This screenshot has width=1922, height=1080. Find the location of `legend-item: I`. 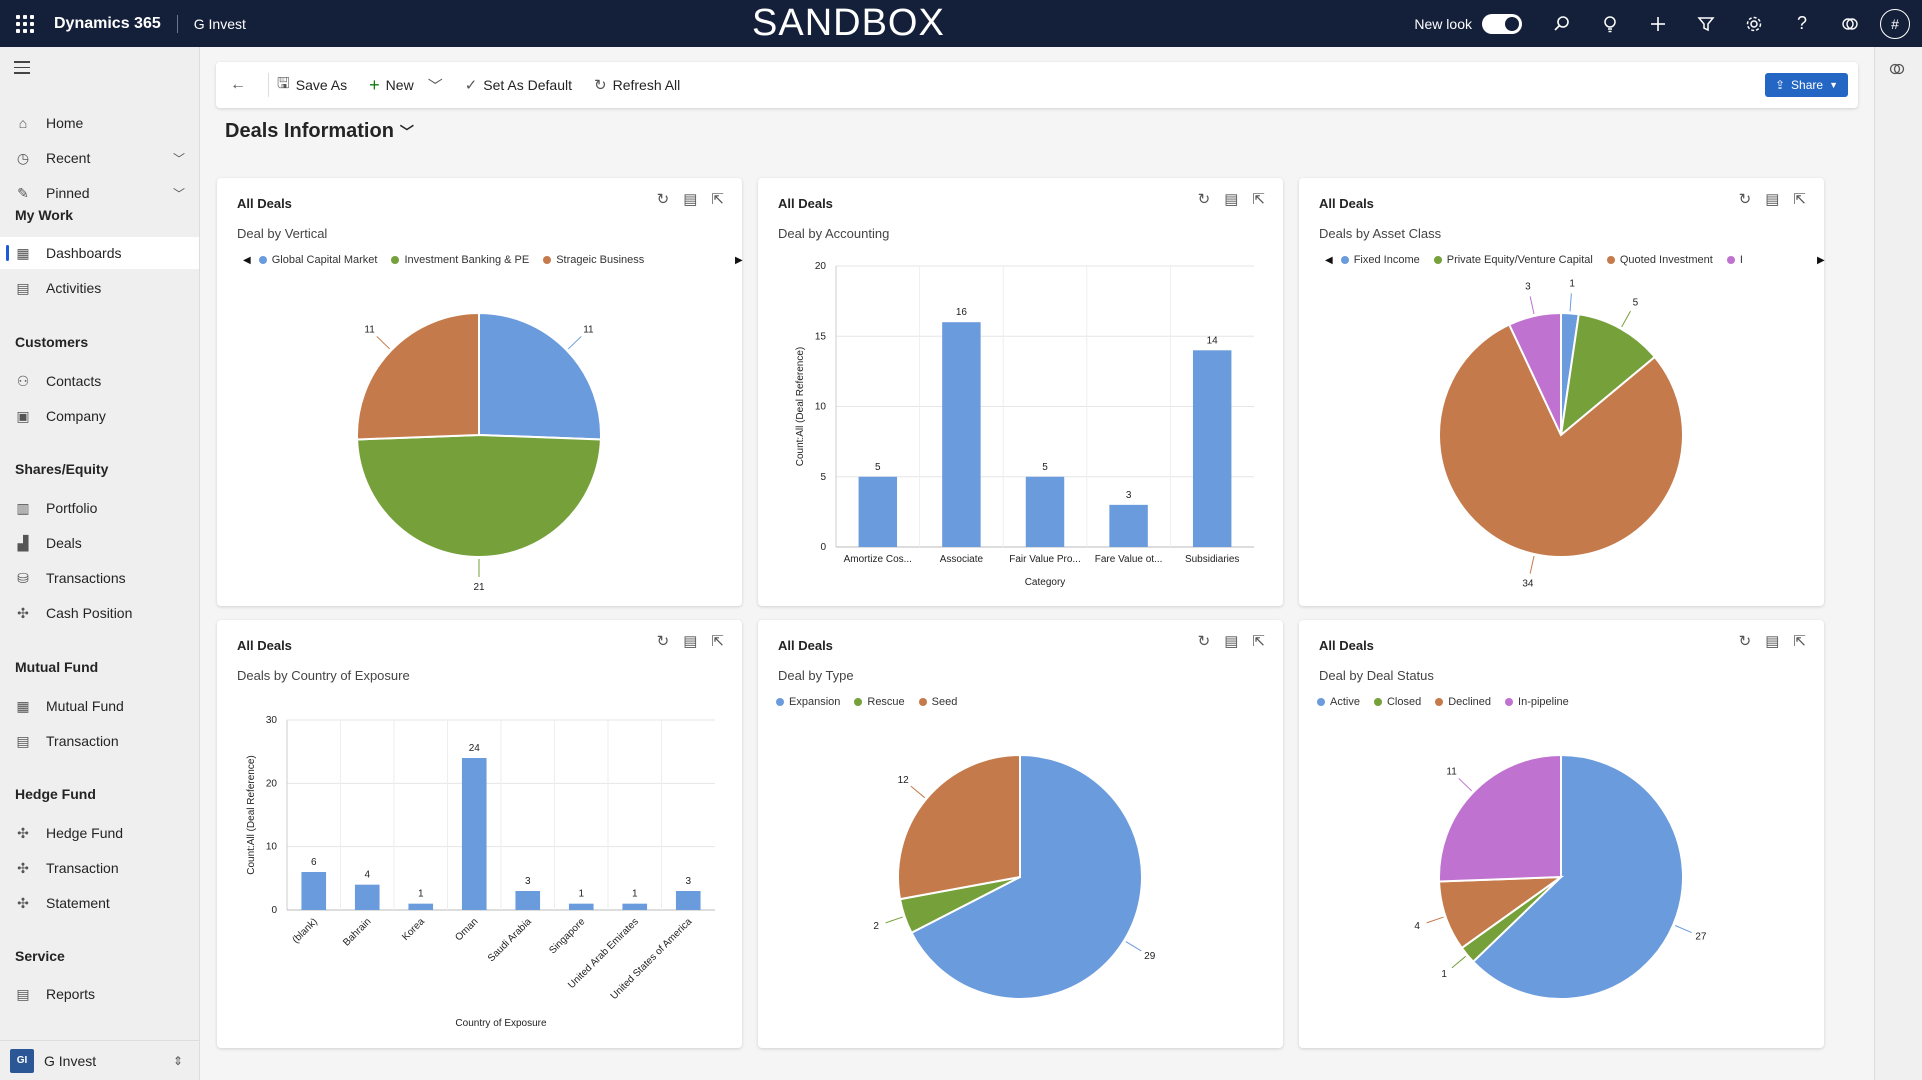

legend-item: I is located at coordinates (1734, 260).